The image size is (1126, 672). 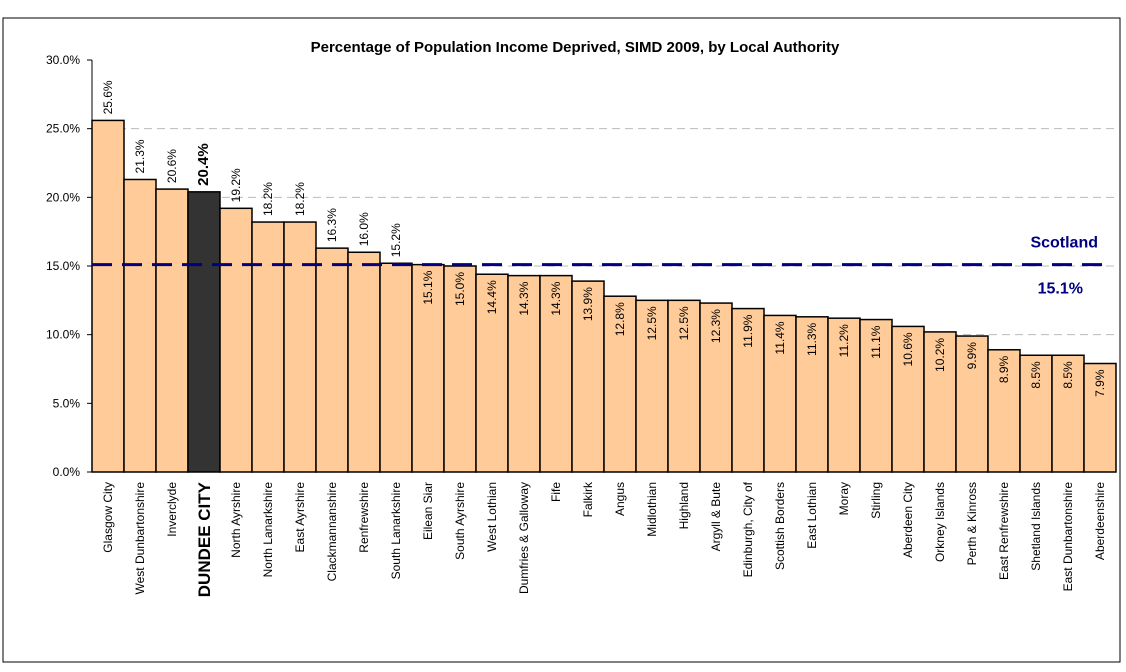 What do you see at coordinates (972, 356) in the screenshot?
I see `value-label: 9.9%` at bounding box center [972, 356].